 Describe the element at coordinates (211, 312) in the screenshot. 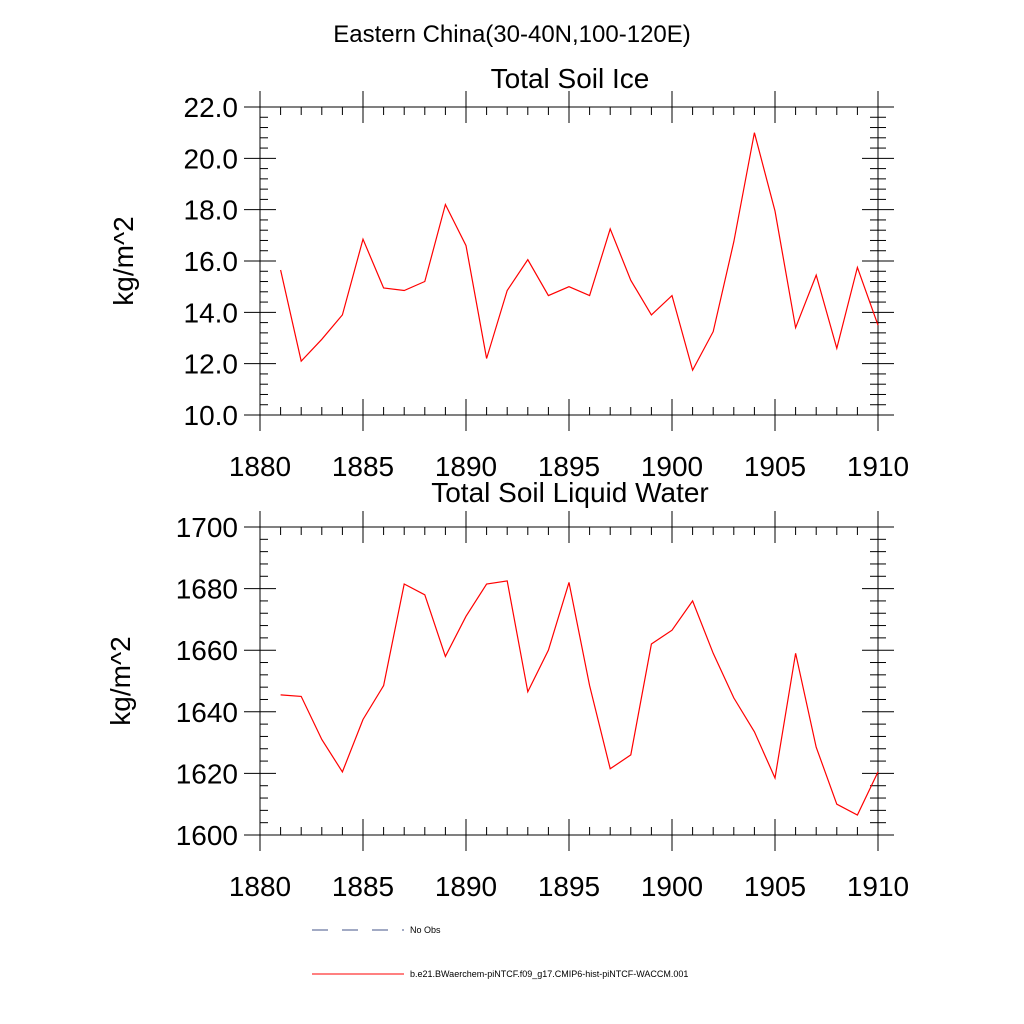

I see `y-tick-label: 14.0` at that location.